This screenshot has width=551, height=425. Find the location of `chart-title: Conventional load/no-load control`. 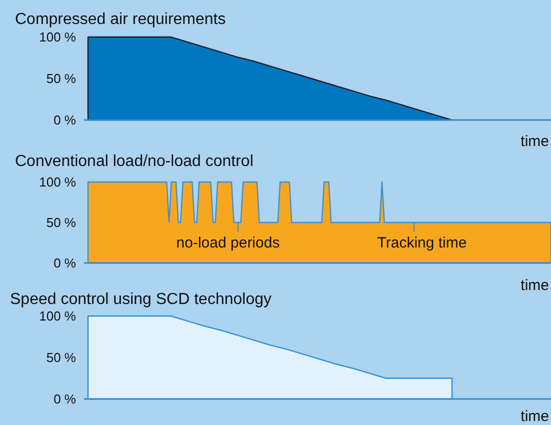

chart-title: Conventional load/no-load control is located at coordinates (134, 161).